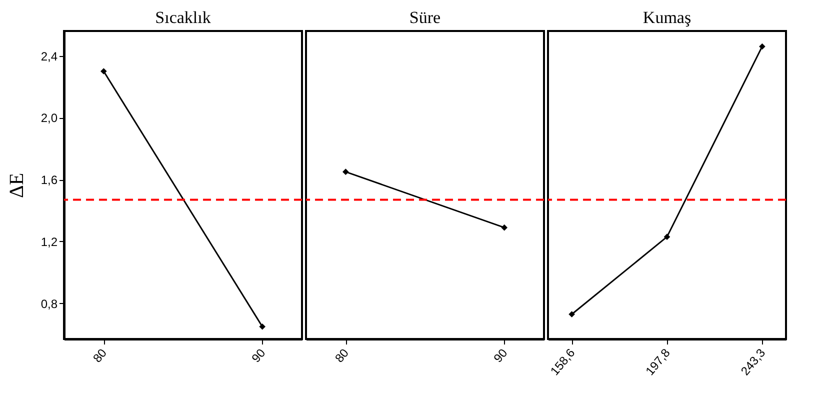 This screenshot has height=410, width=816. I want to click on y-tick-label: 1,6, so click(49, 180).